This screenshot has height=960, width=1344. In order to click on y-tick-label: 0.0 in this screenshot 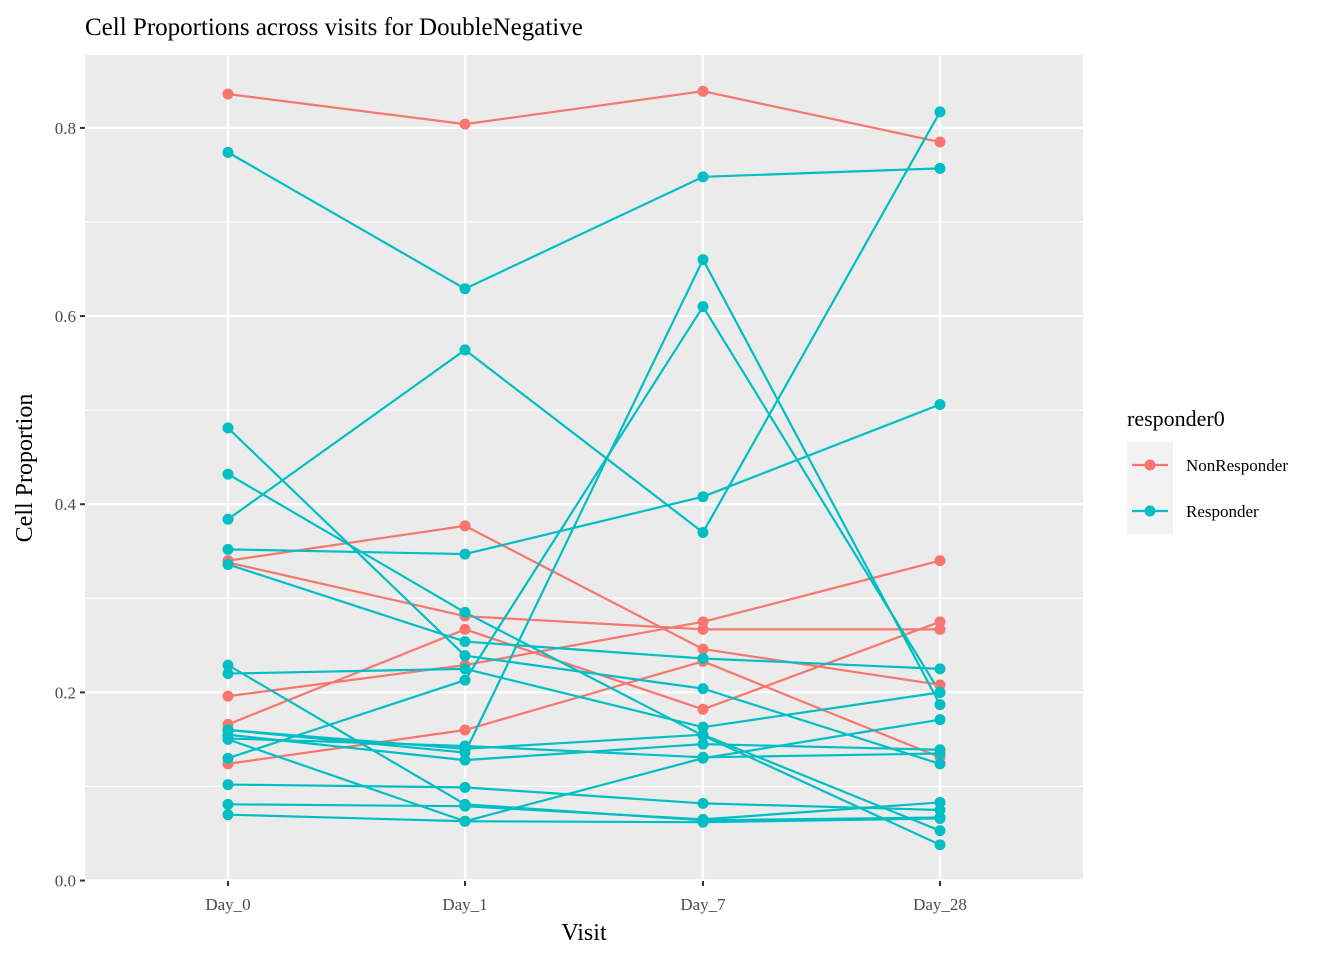, I will do `click(65, 881)`.